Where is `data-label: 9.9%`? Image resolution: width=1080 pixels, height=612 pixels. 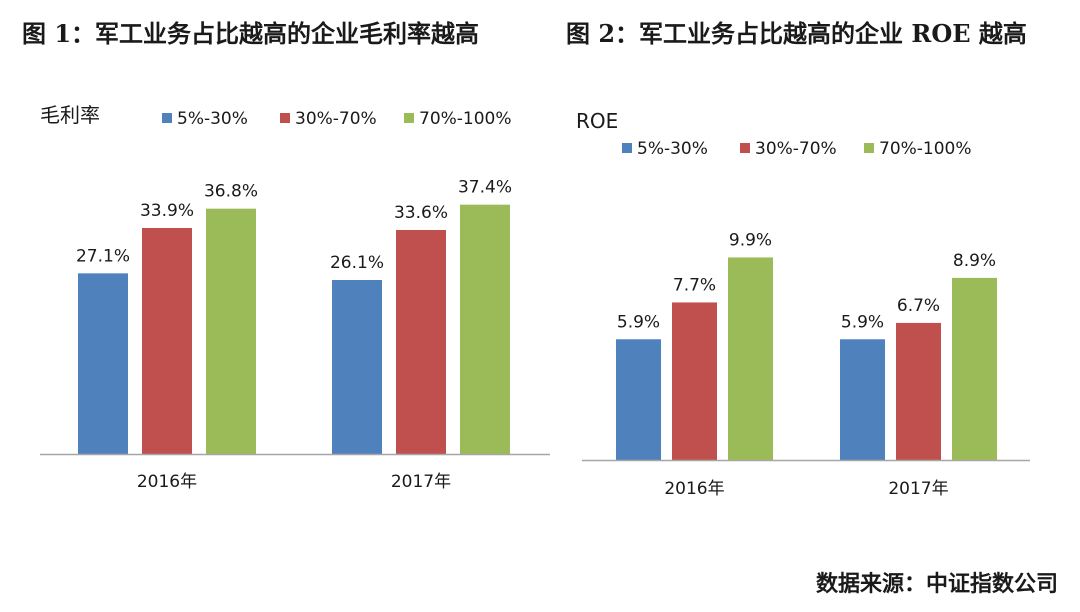 data-label: 9.9% is located at coordinates (750, 240).